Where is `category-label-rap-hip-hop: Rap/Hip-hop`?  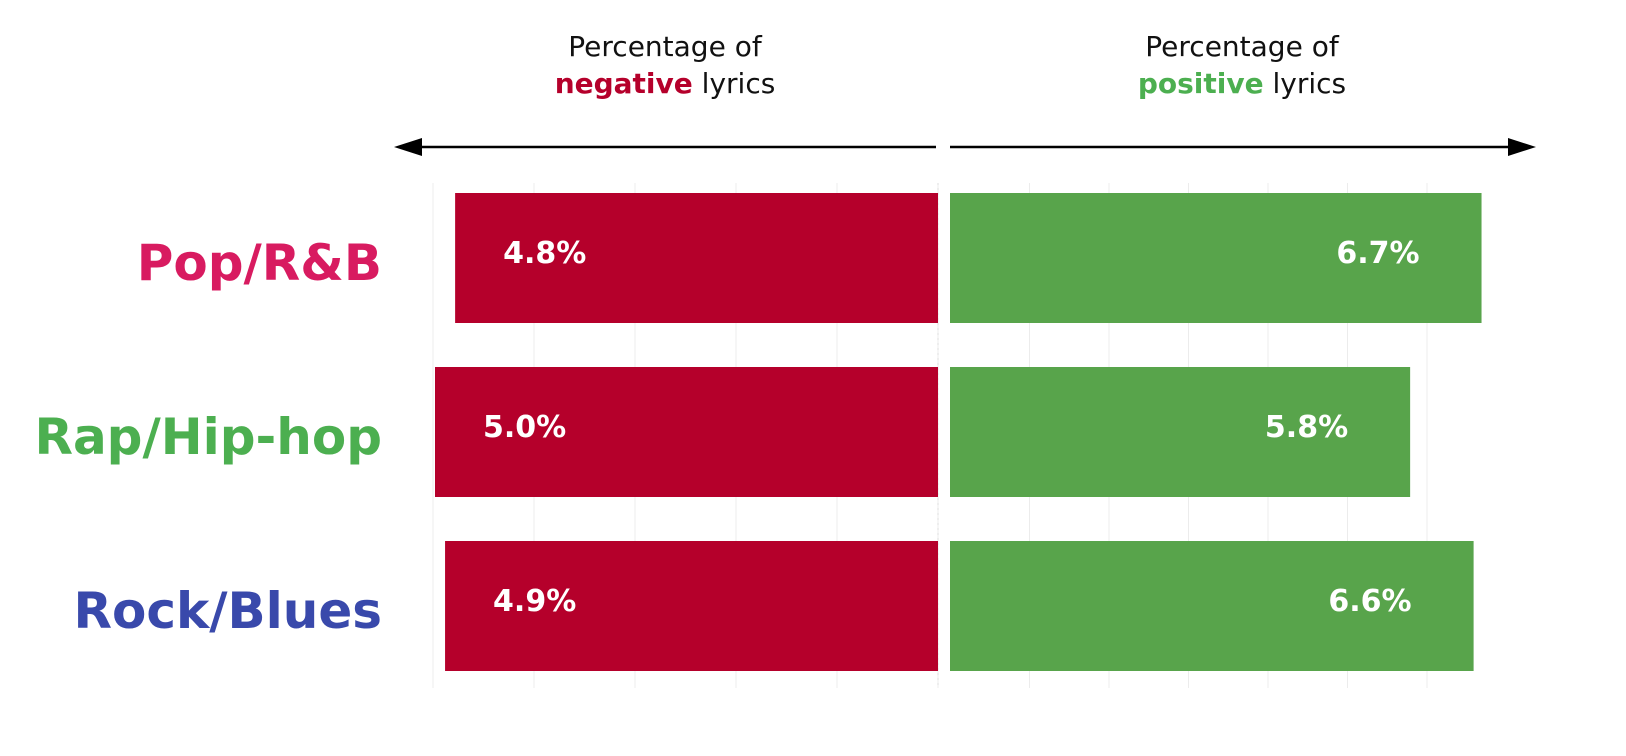 category-label-rap-hip-hop: Rap/Hip-hop is located at coordinates (208, 437).